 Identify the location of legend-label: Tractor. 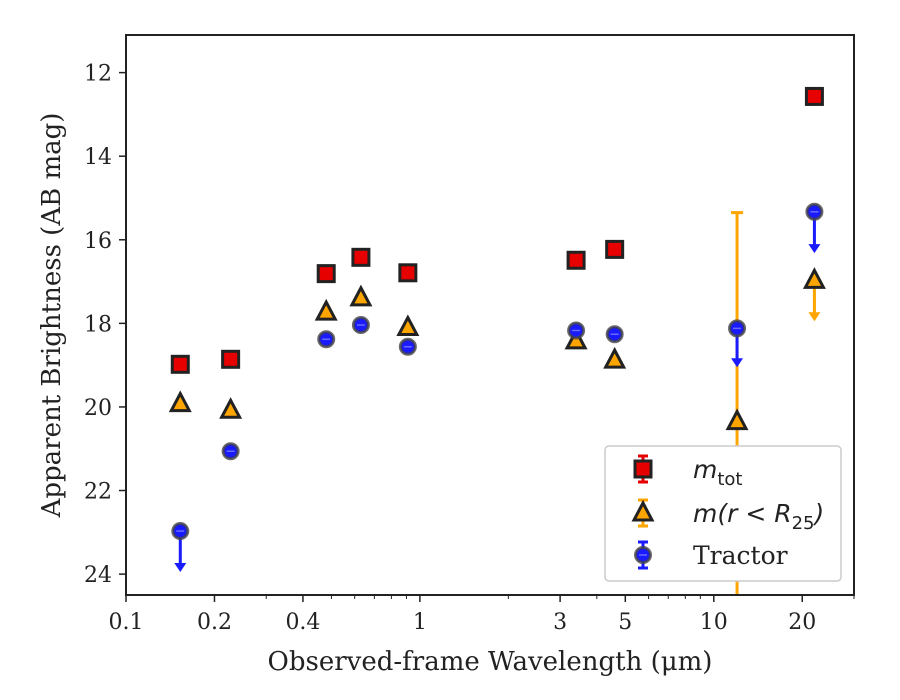
(740, 555).